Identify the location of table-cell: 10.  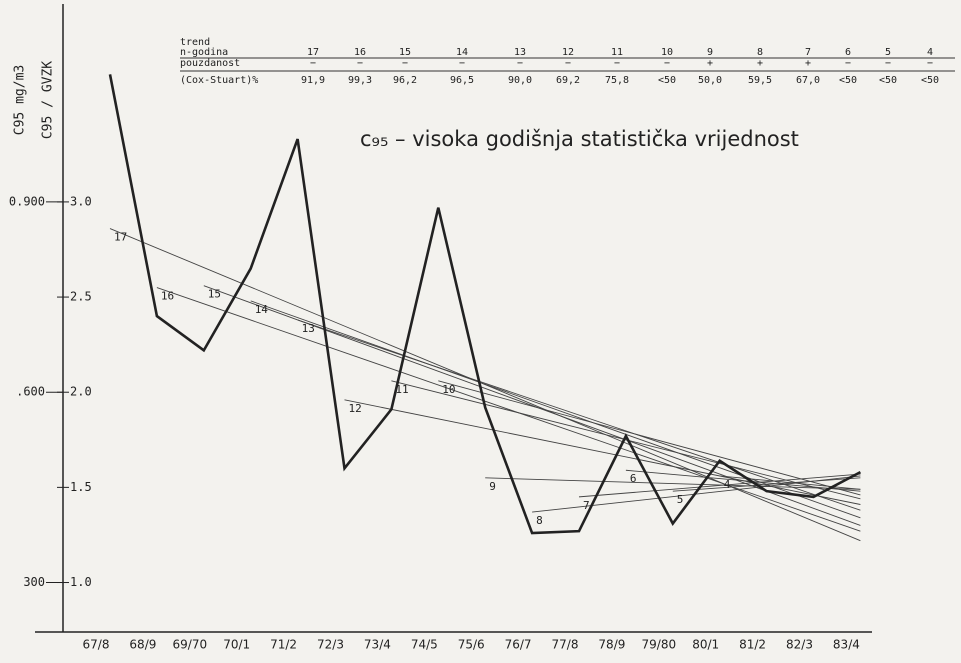
(667, 52).